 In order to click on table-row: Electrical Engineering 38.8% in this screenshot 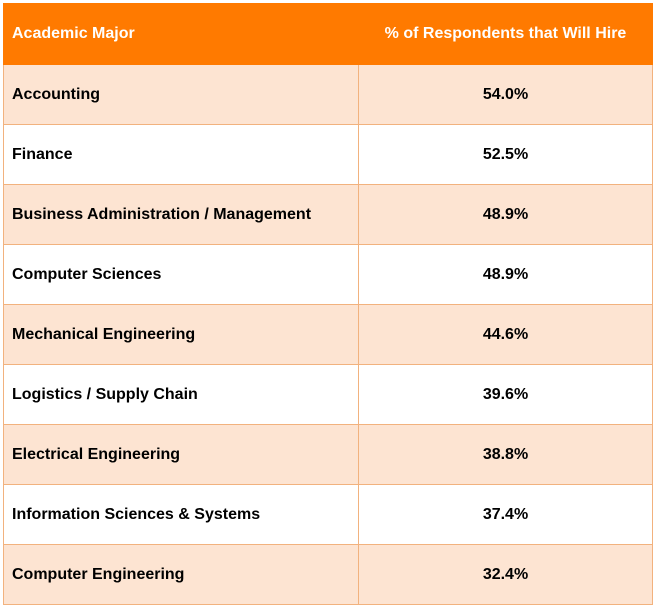, I will do `click(328, 454)`.